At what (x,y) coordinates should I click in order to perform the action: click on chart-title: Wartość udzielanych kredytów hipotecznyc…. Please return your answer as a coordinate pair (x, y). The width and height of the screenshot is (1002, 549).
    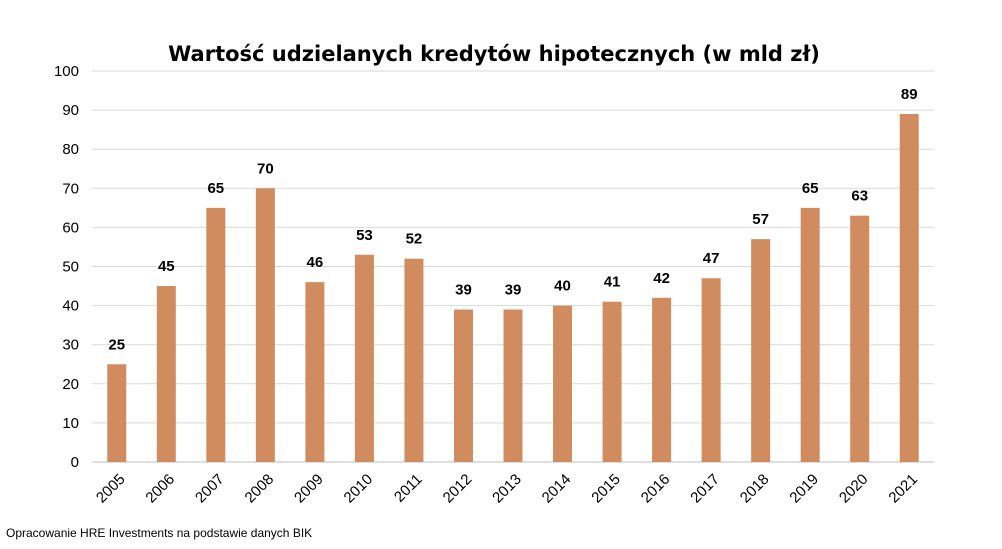
    Looking at the image, I should click on (494, 54).